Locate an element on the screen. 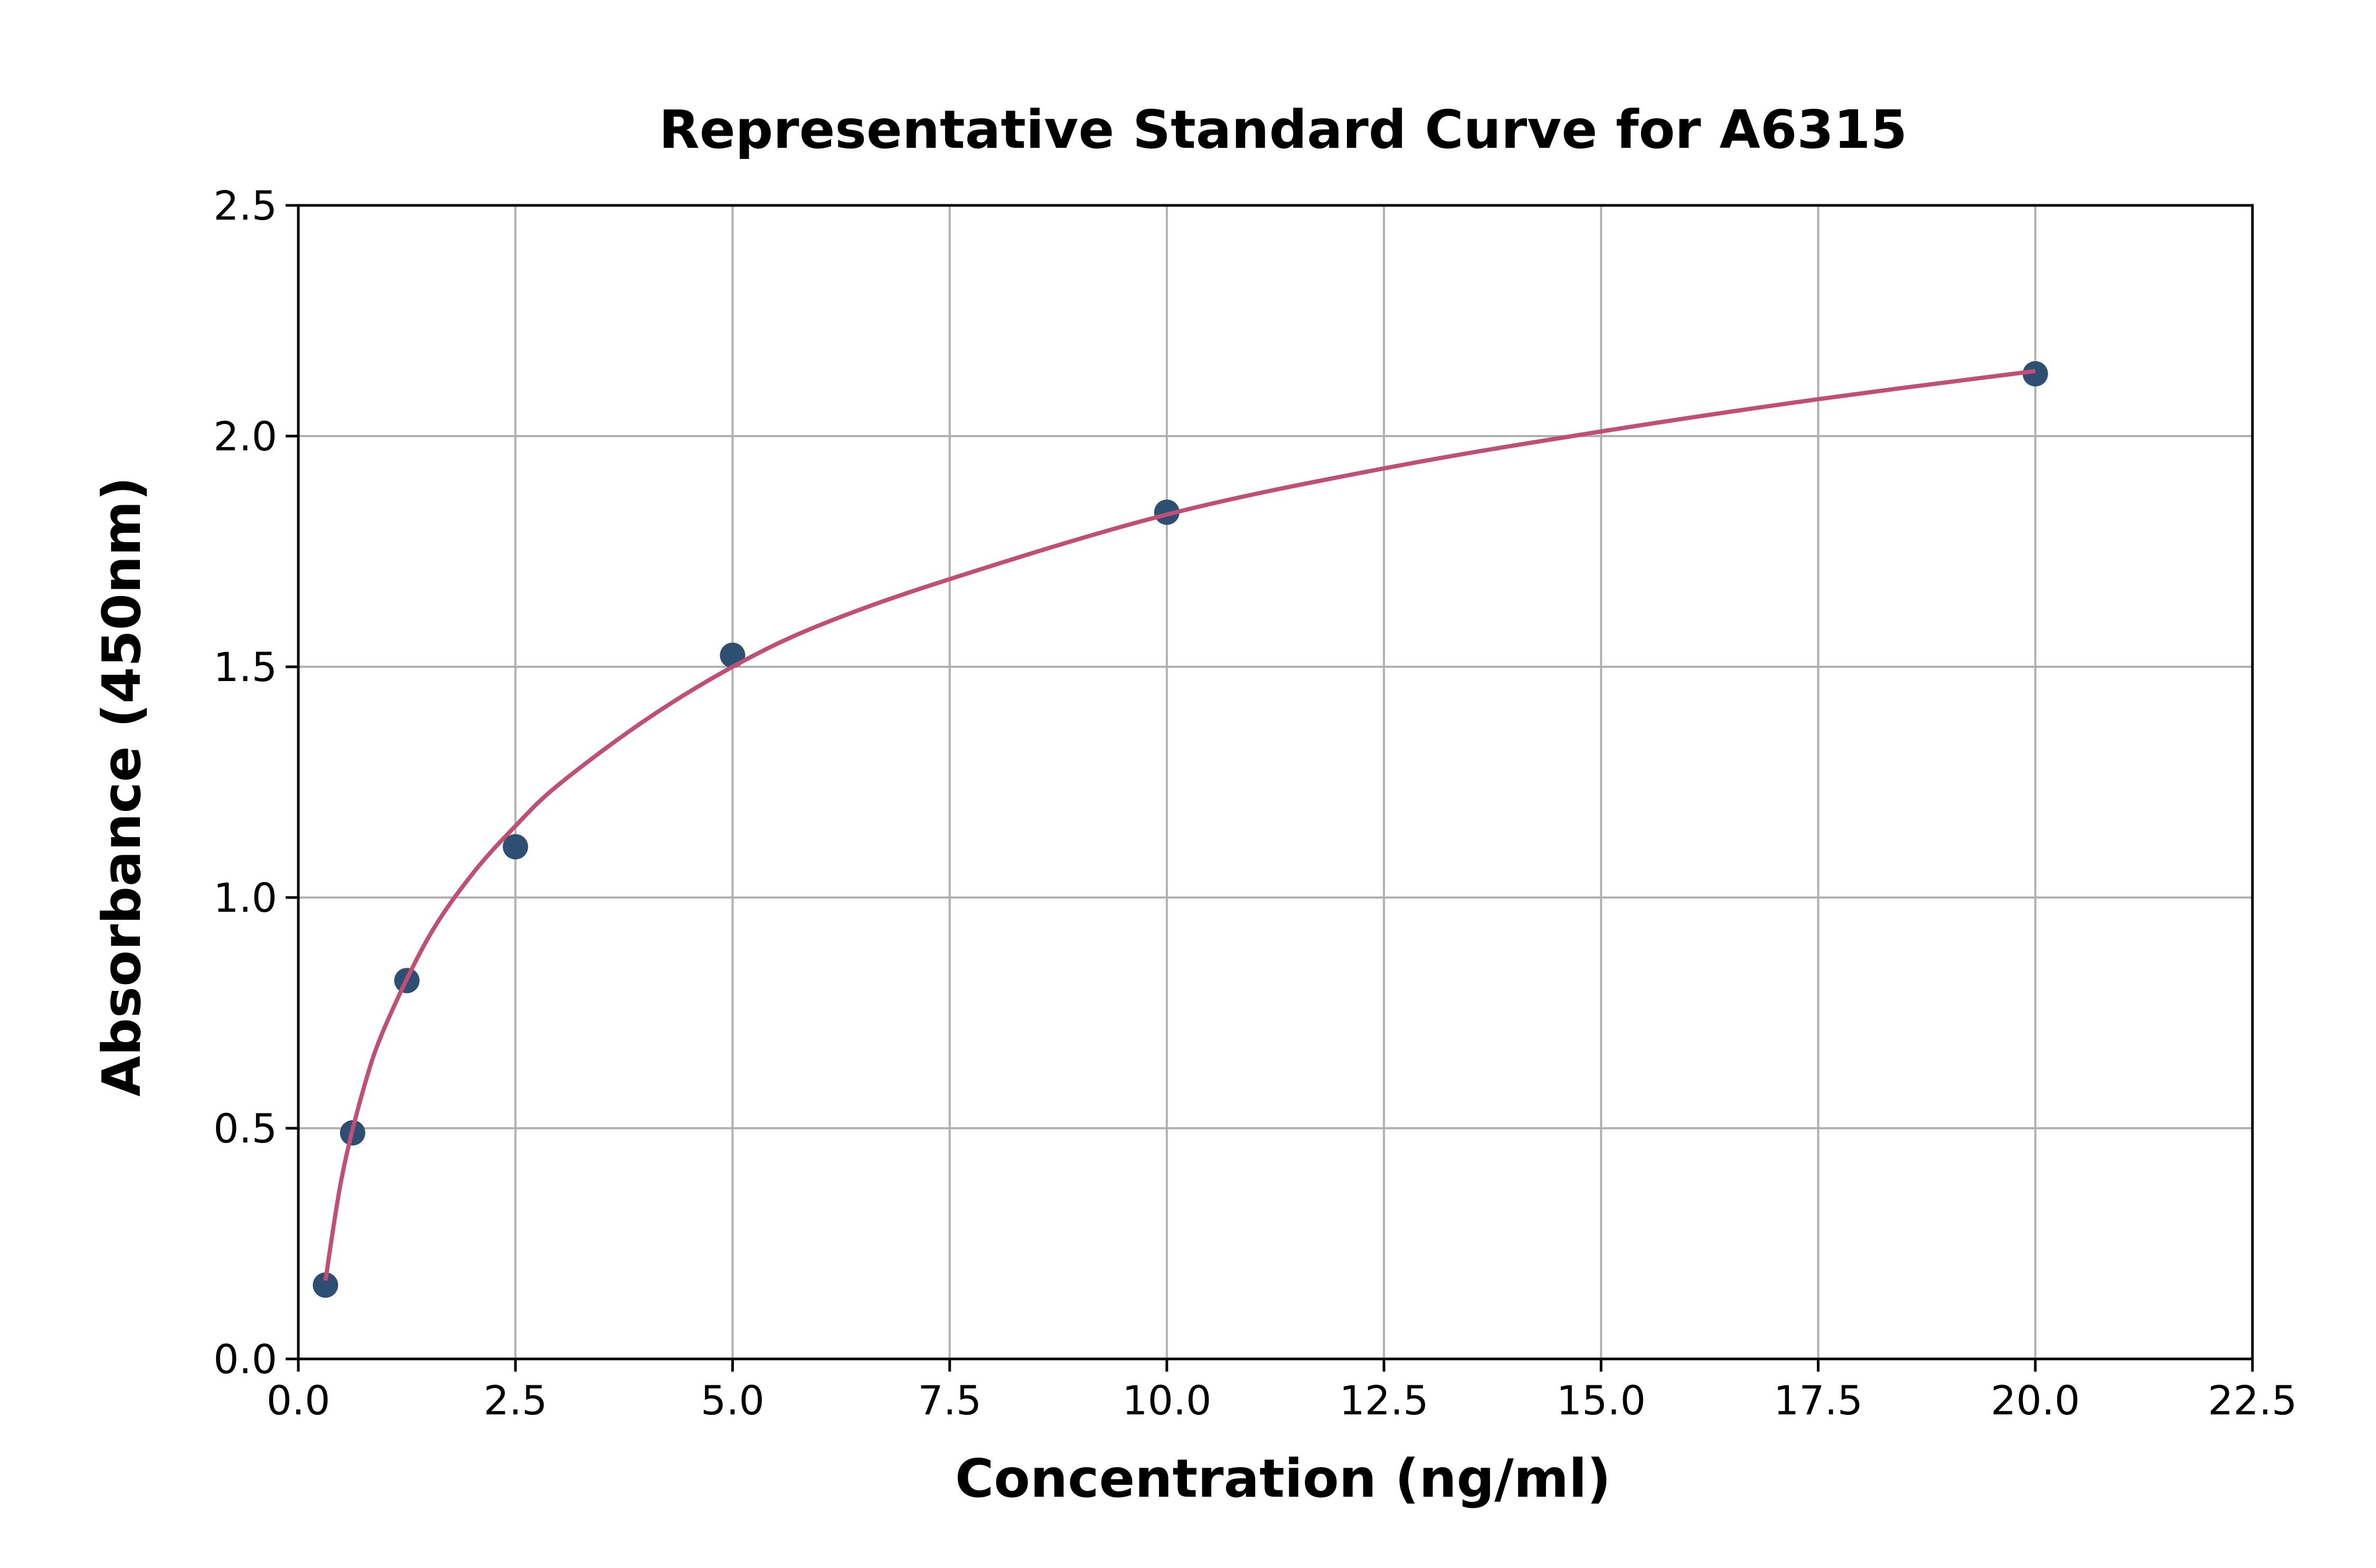 Image resolution: width=2376 pixels, height=1568 pixels. x-tick-label: 20.0 is located at coordinates (2036, 1400).